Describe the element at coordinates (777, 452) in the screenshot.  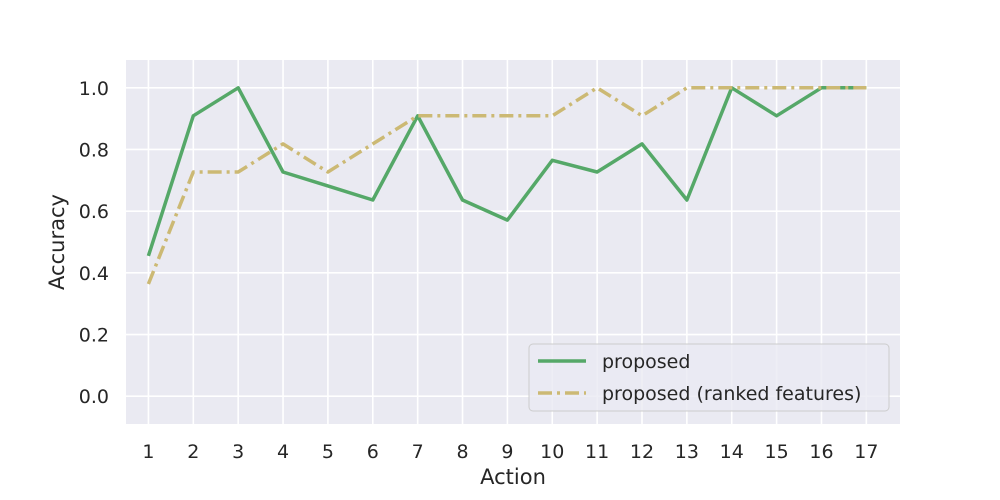
I see `x-tick-label: 15` at that location.